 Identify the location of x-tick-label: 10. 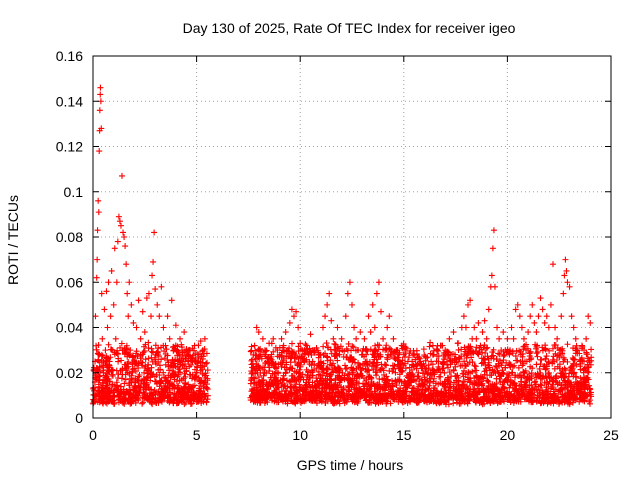
(300, 435).